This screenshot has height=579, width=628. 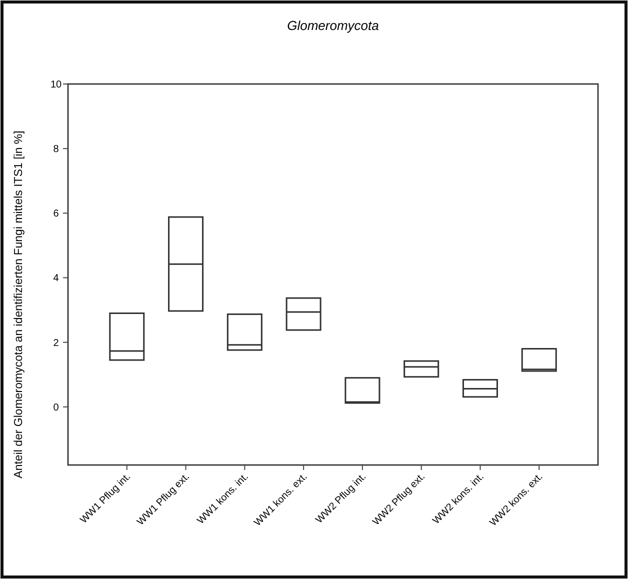 I want to click on y-tick-label: 0, so click(x=56, y=408).